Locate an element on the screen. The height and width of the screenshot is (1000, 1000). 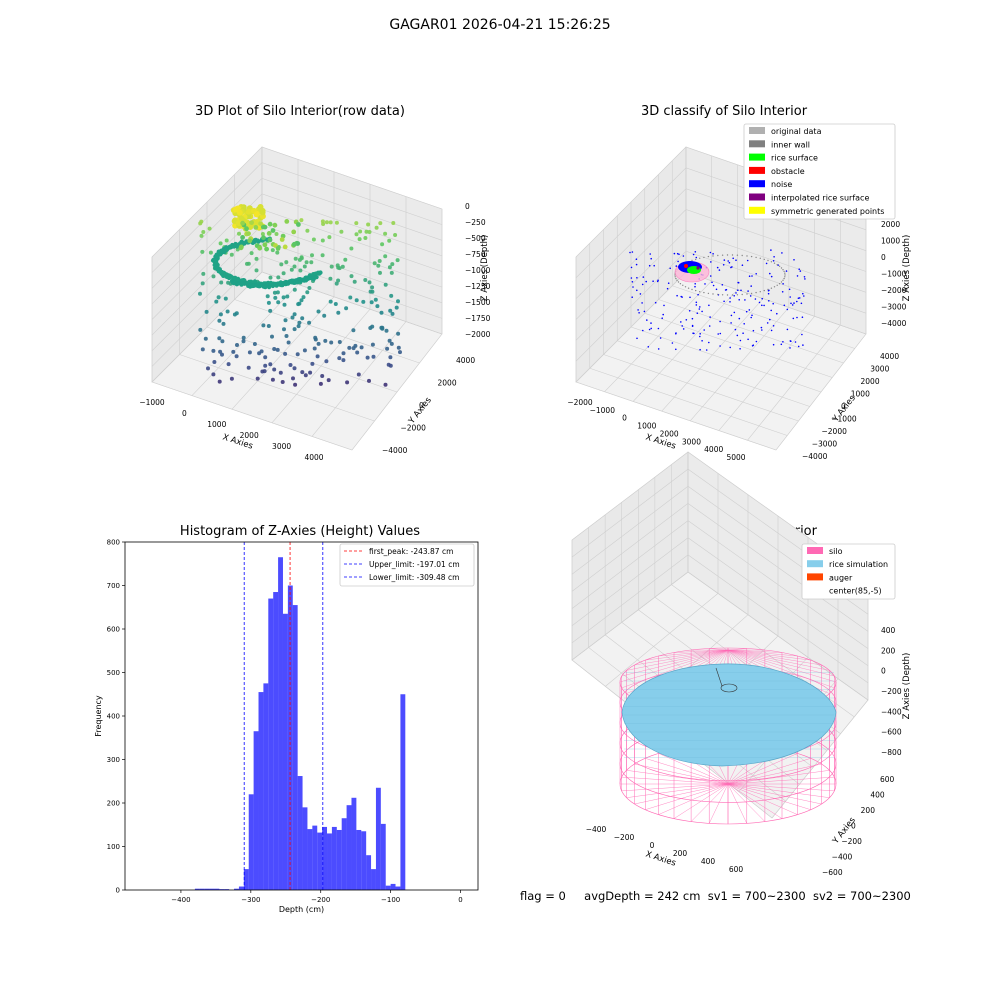
x-tick-label: 2000 is located at coordinates (669, 433).